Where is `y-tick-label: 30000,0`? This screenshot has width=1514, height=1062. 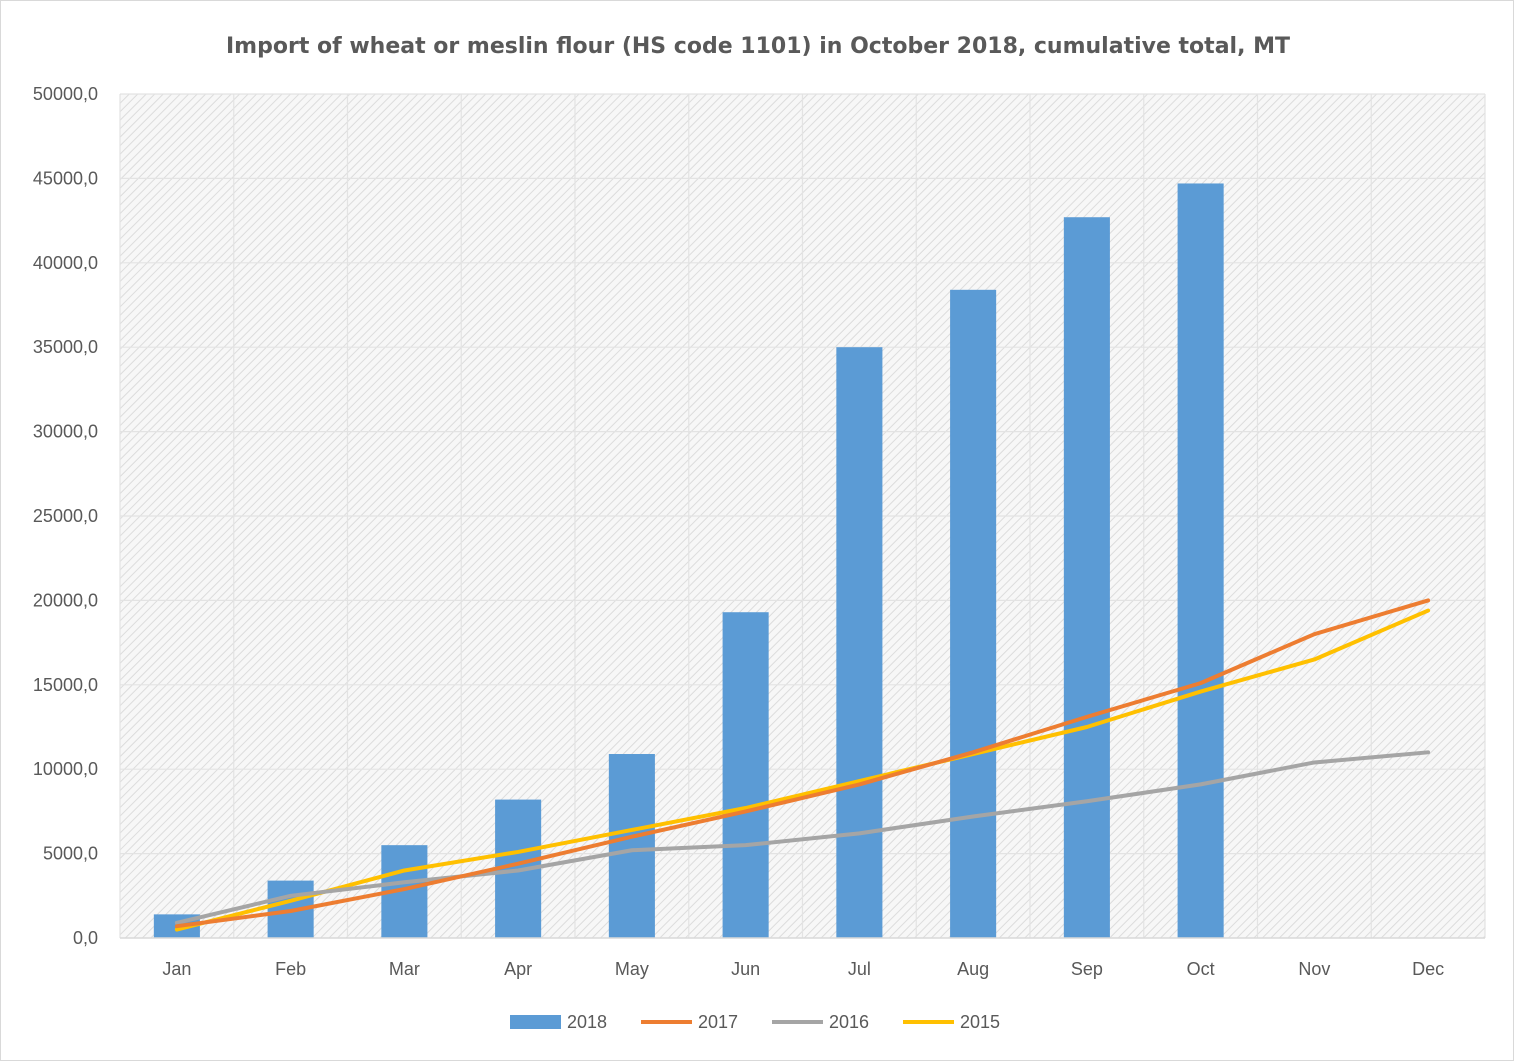 y-tick-label: 30000,0 is located at coordinates (65, 432).